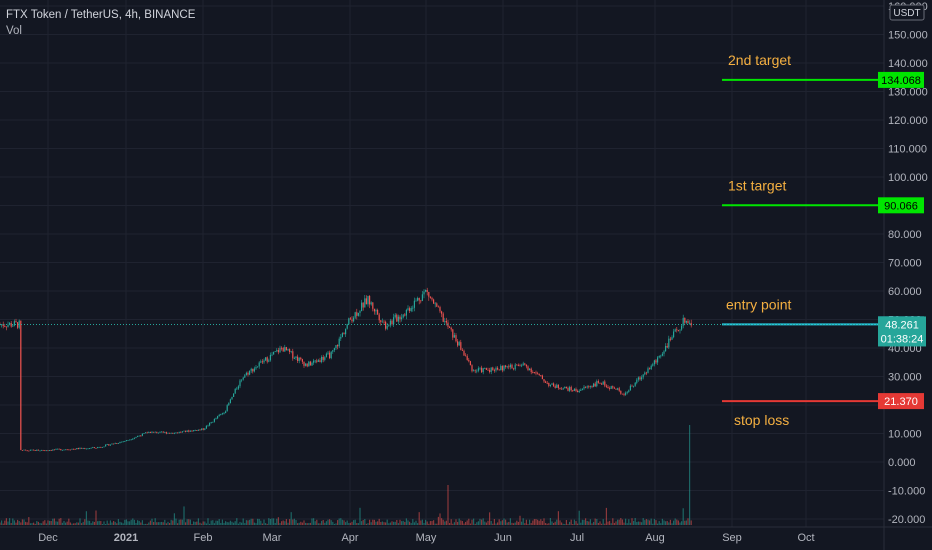  Describe the element at coordinates (761, 420) in the screenshot. I see `stop-label: stop loss` at that location.